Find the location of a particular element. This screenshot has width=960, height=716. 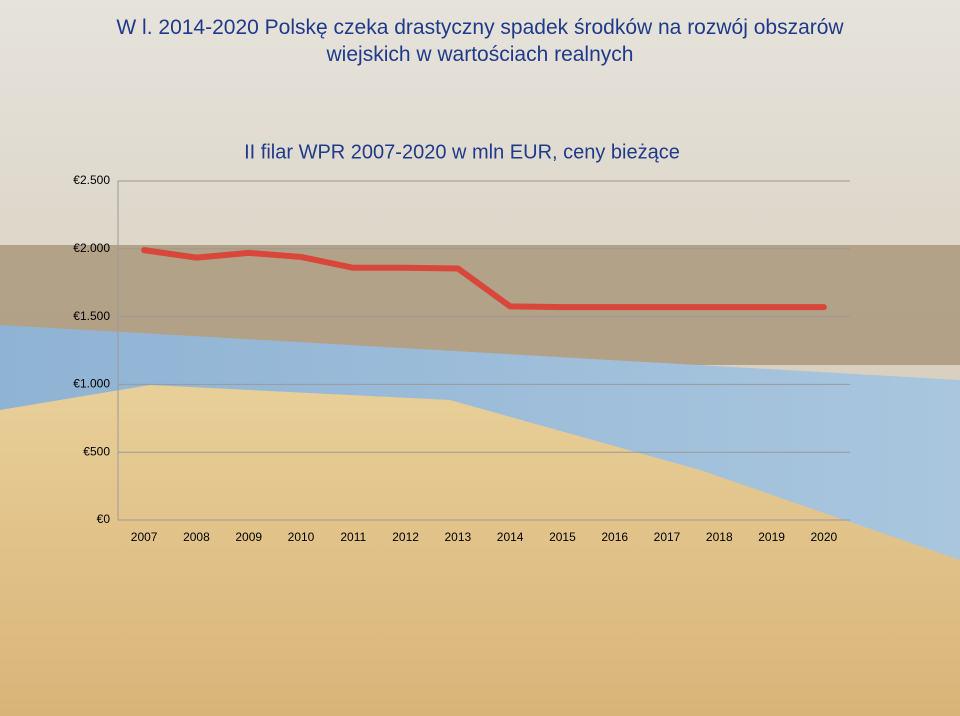

x-tick-label: 2010 is located at coordinates (301, 537).